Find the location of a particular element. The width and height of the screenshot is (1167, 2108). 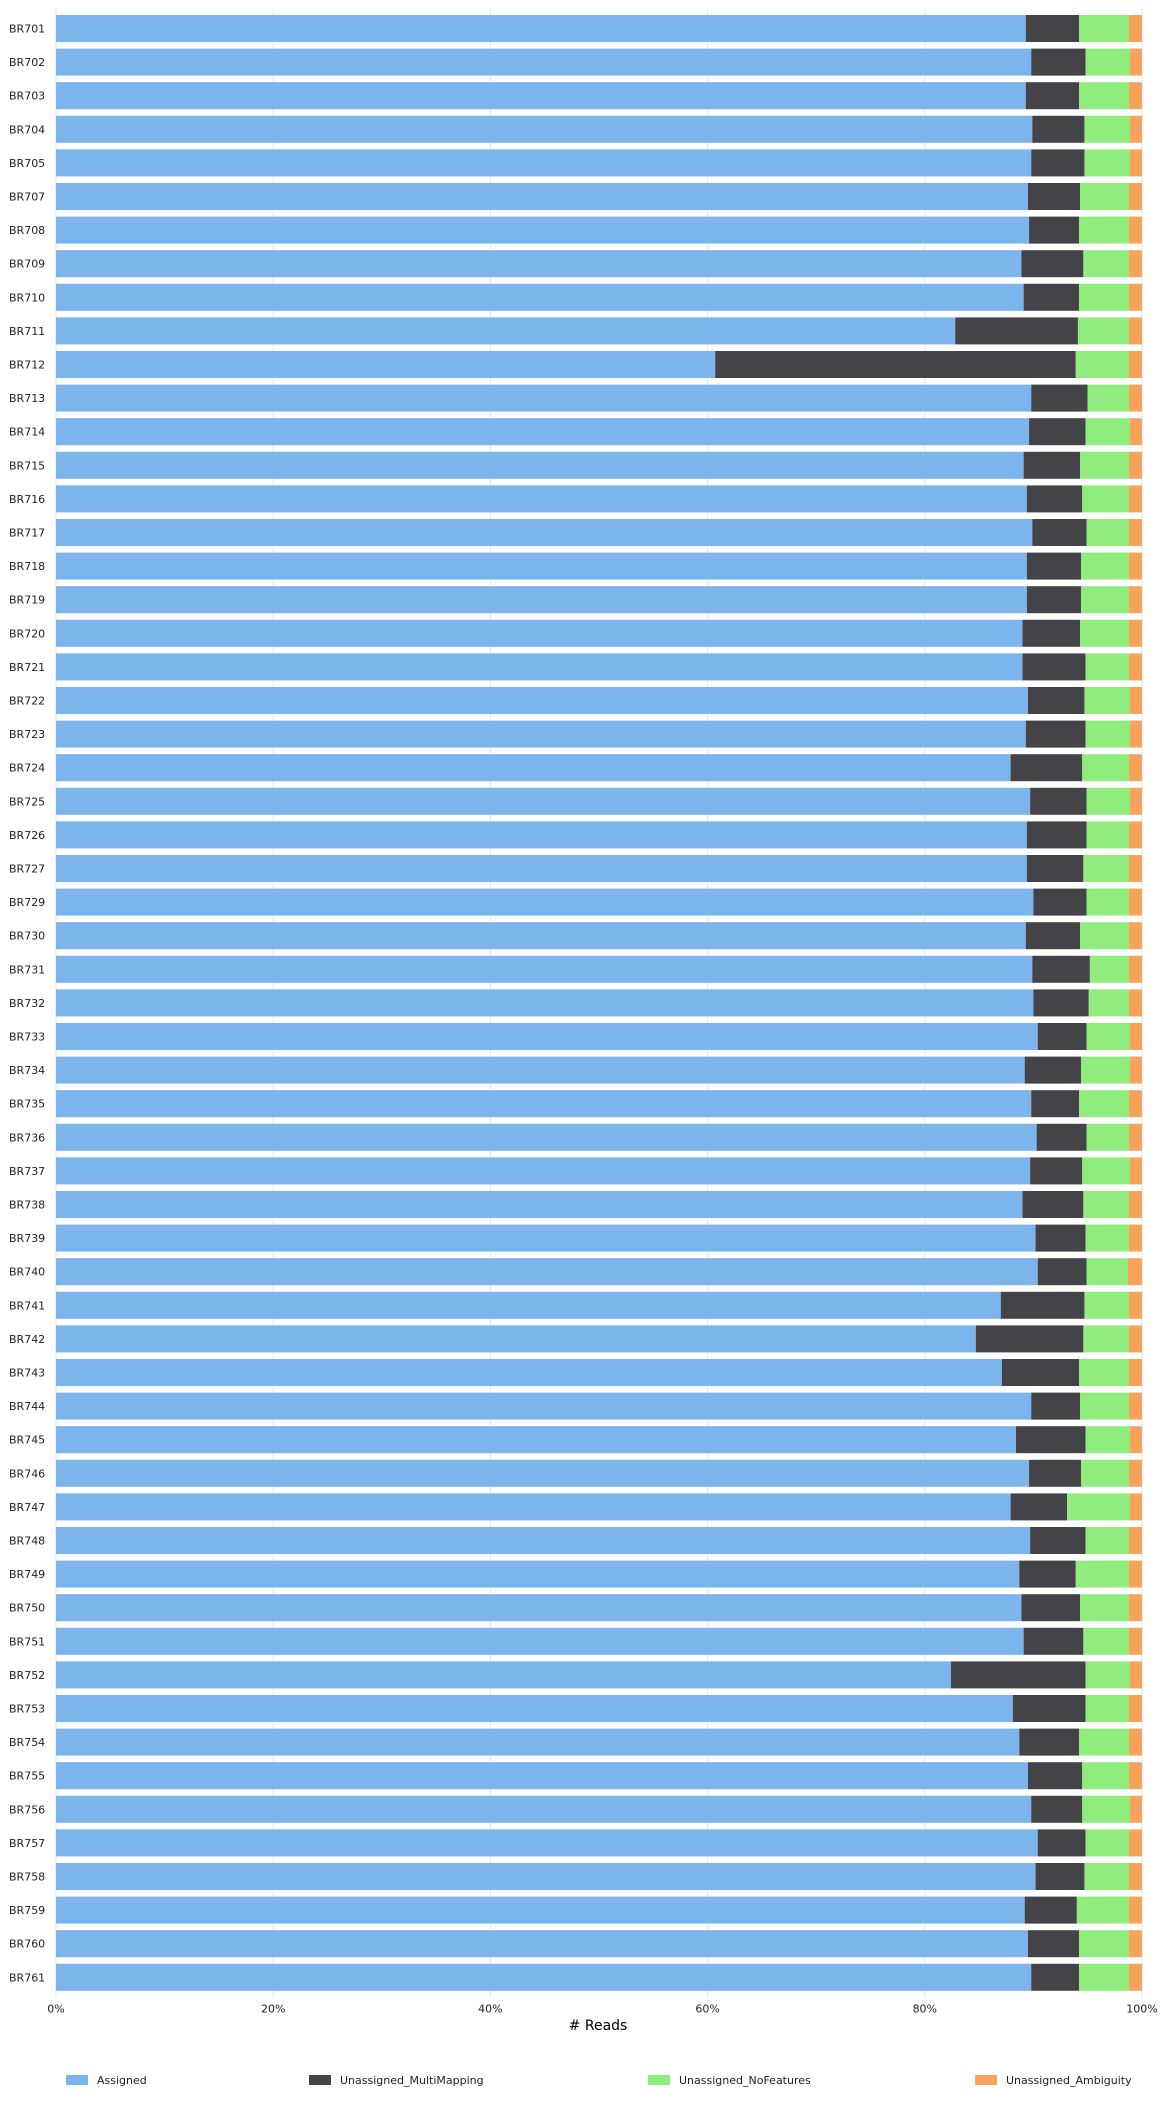

legend-label: Unassigned_NoFeatures is located at coordinates (745, 2080).